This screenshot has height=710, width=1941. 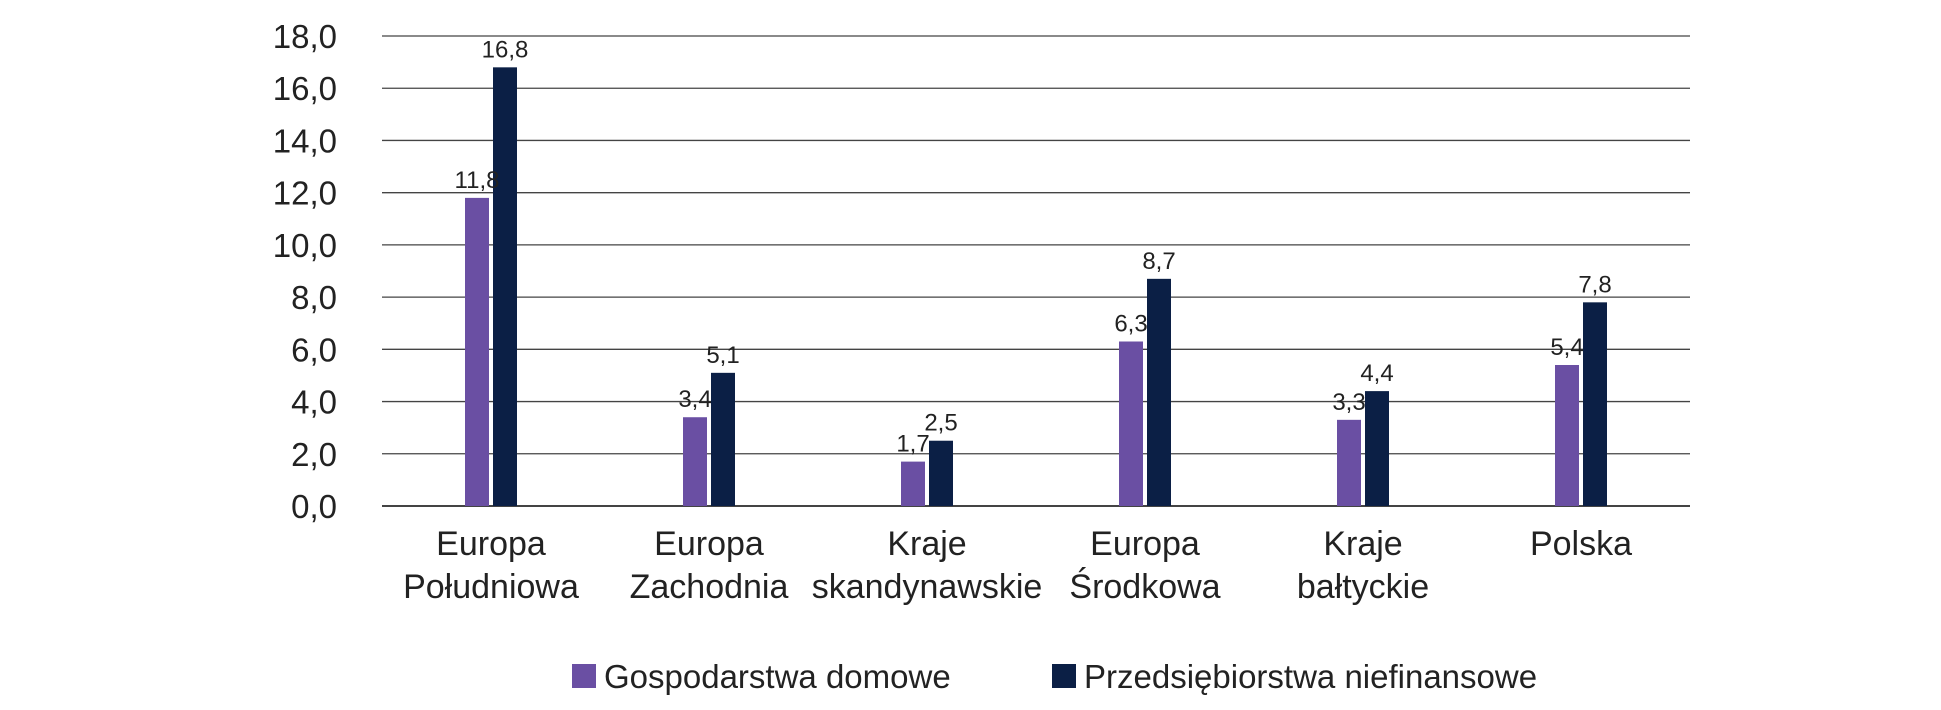 I want to click on category-label: Polska, so click(x=1581, y=544).